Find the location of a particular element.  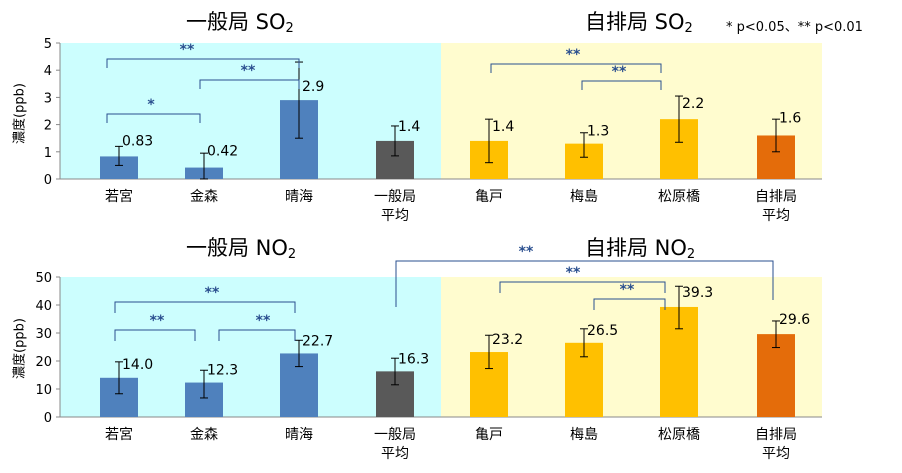

data-label: 2.2 is located at coordinates (693, 104).